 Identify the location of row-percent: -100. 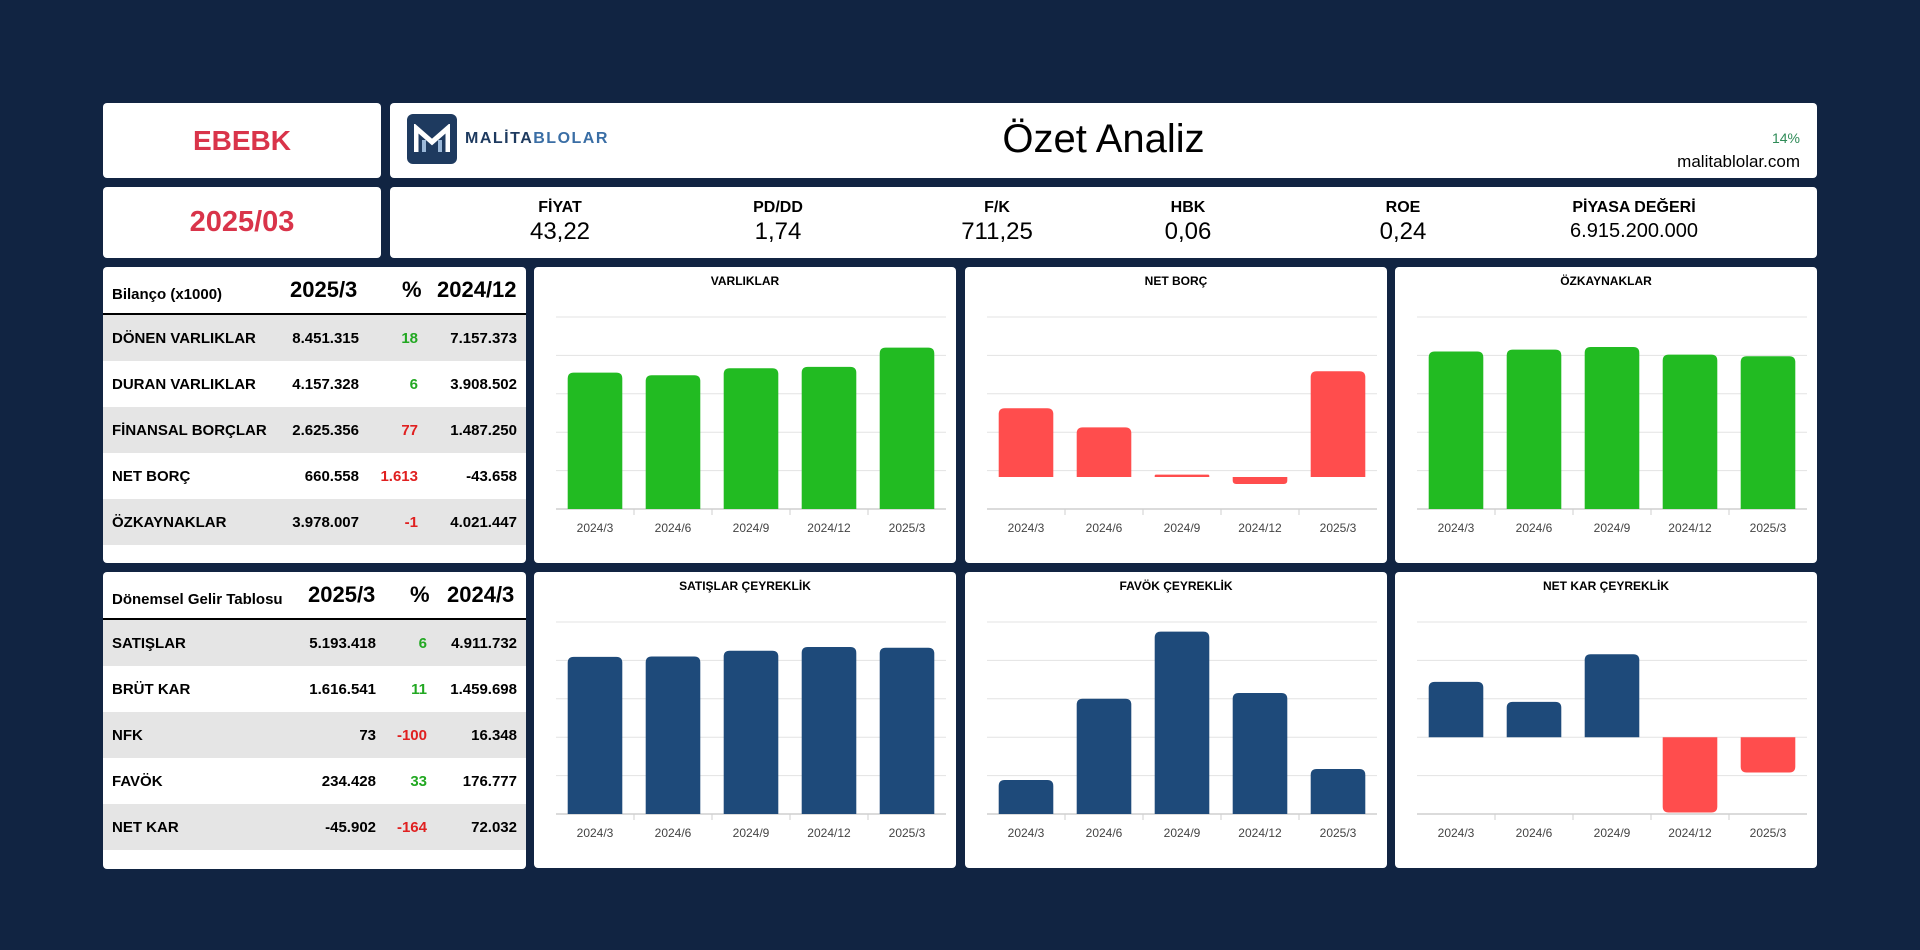
(411, 735).